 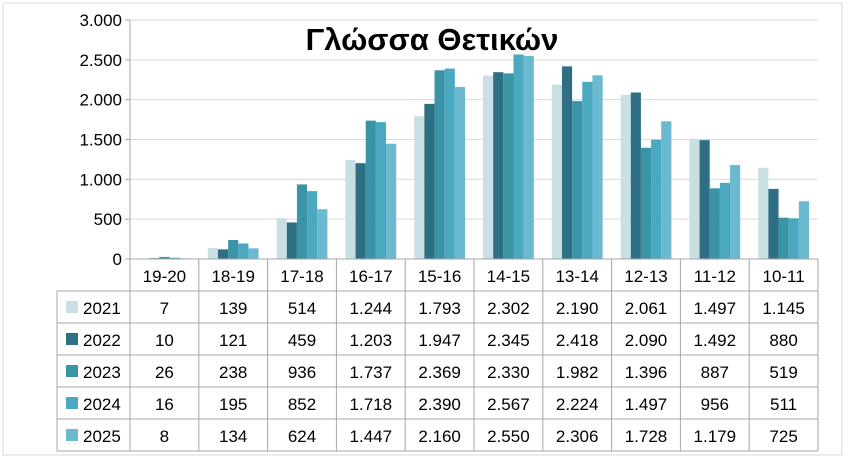 I want to click on data-label: 139, so click(x=233, y=308).